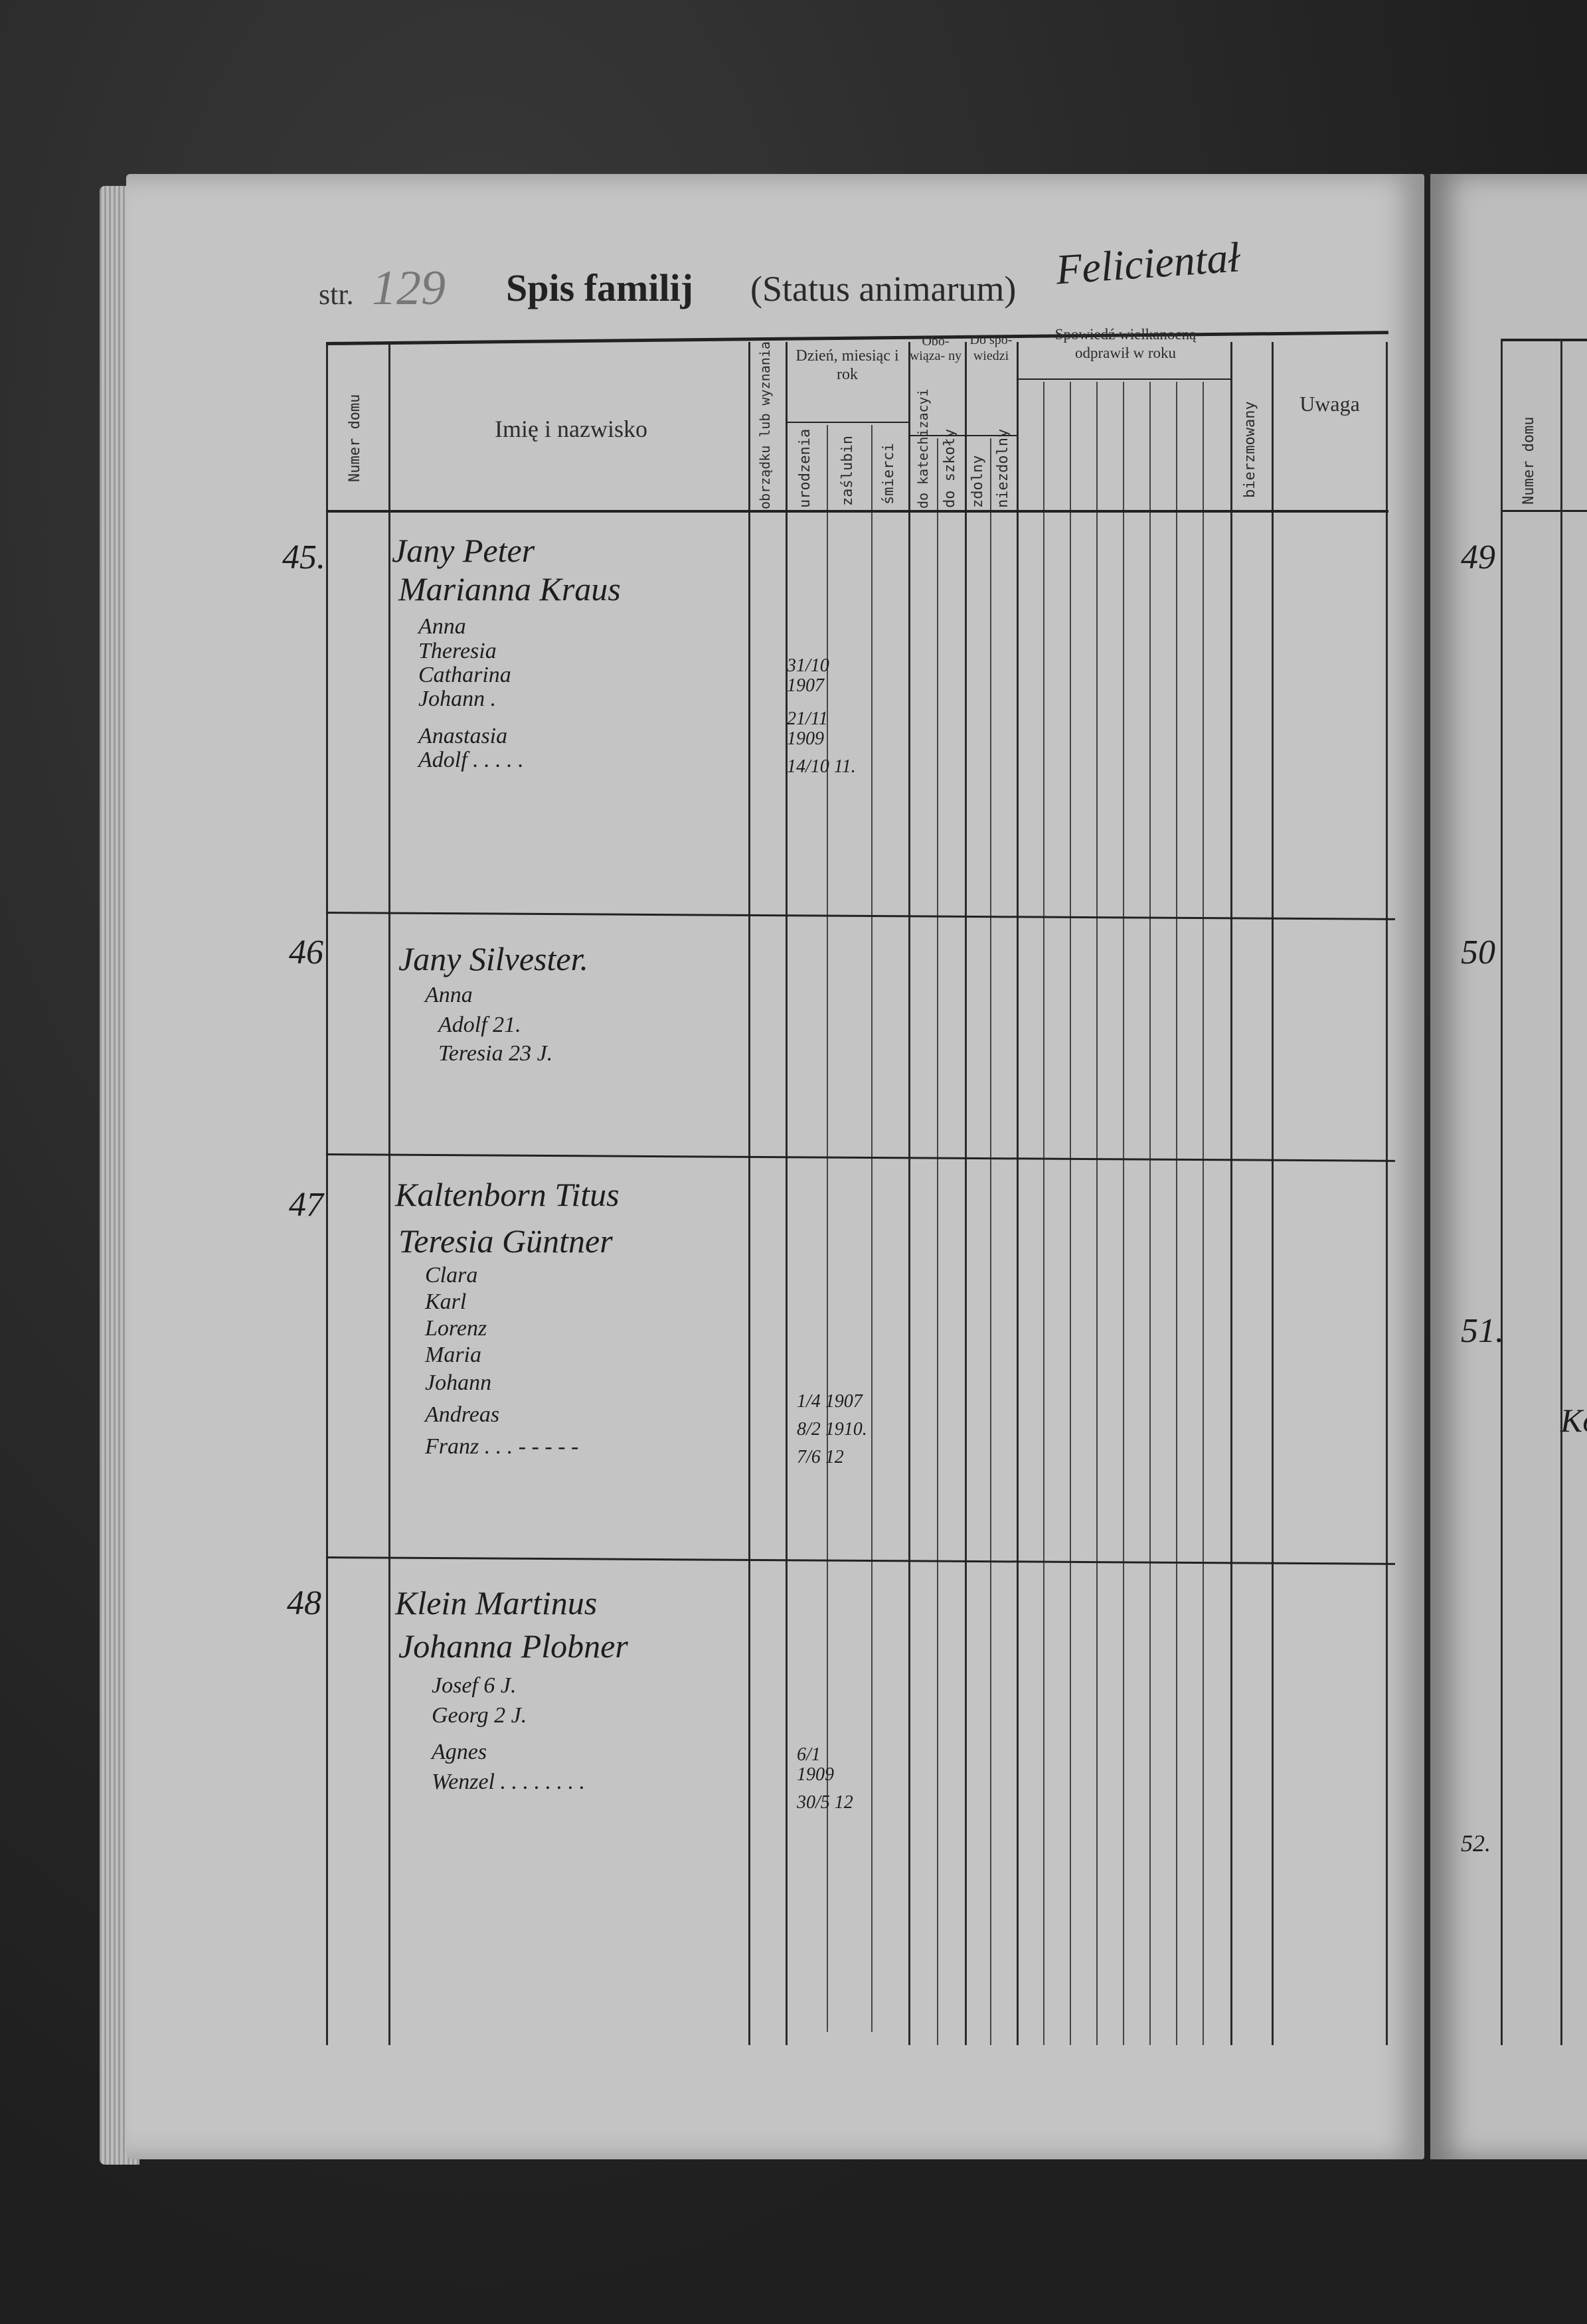  Describe the element at coordinates (1574, 1420) in the screenshot. I see `right-partial-name: Kolle` at that location.